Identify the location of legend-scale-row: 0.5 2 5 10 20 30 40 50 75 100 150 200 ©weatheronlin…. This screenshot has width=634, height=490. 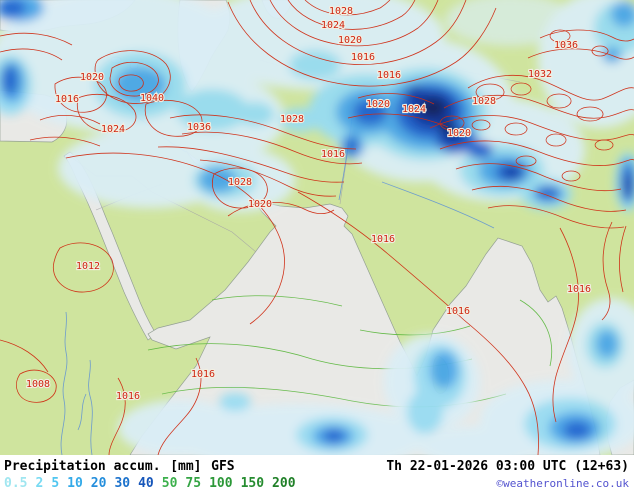
(316, 482).